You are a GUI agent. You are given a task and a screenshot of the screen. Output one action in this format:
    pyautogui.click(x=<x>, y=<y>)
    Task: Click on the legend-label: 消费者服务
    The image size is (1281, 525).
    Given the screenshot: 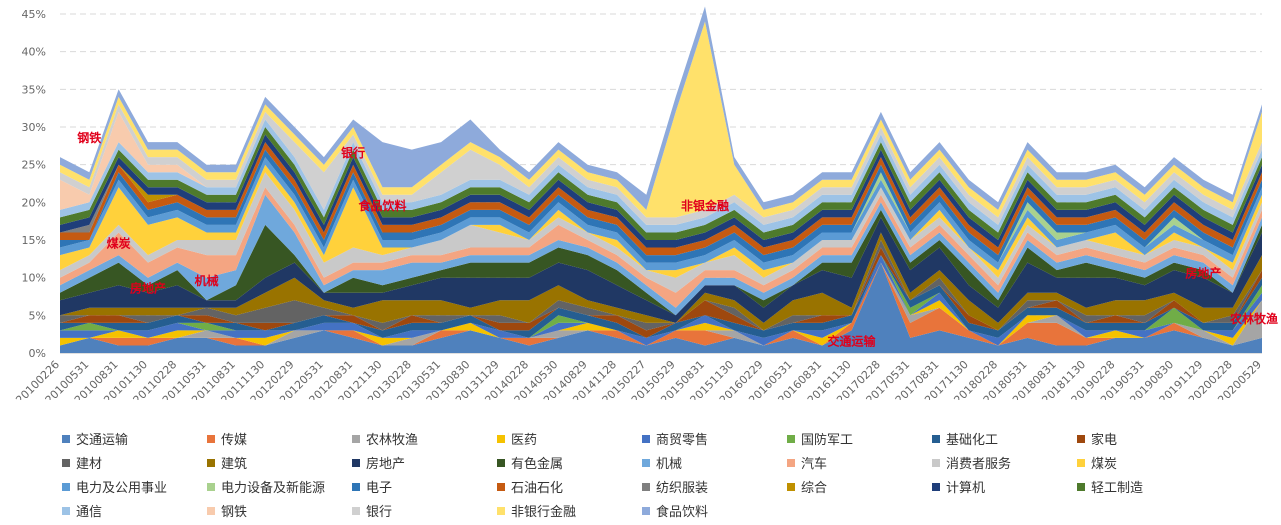 What is the action you would take?
    pyautogui.click(x=979, y=464)
    